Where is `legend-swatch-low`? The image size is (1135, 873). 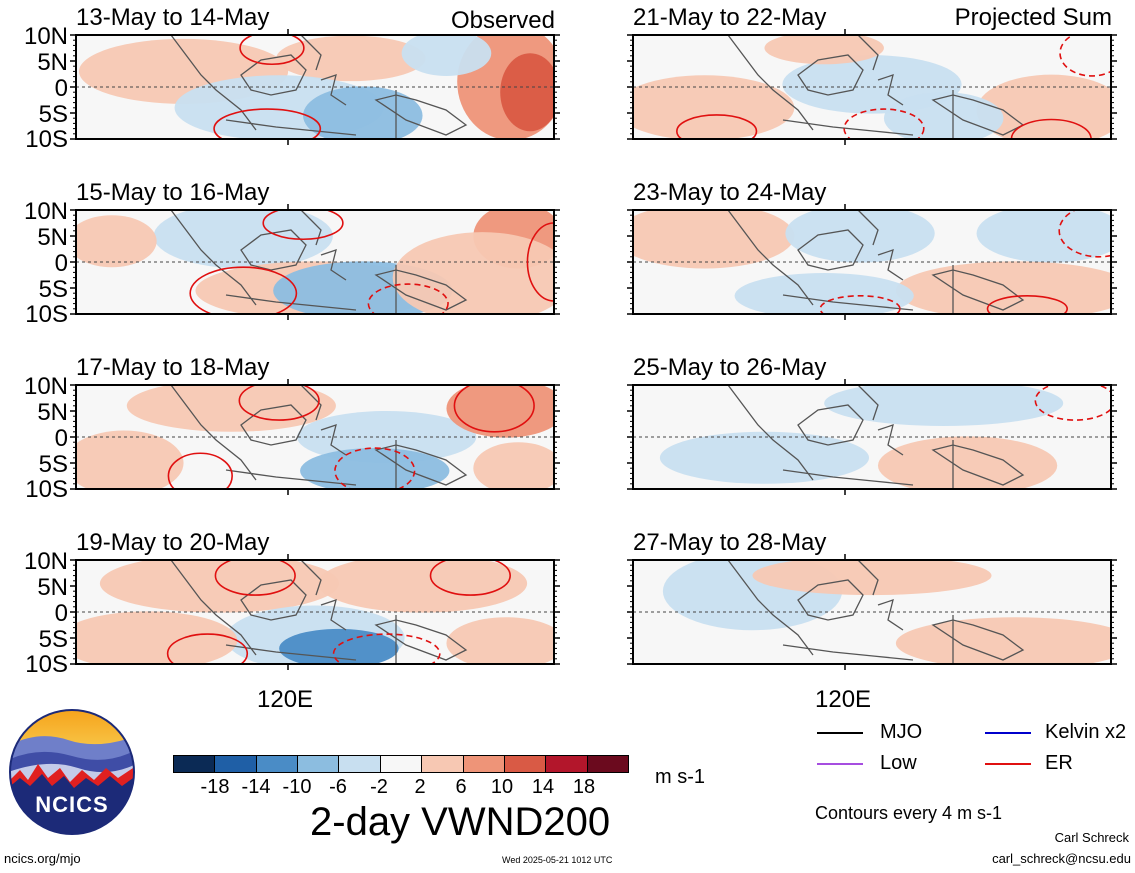
legend-swatch-low is located at coordinates (840, 764).